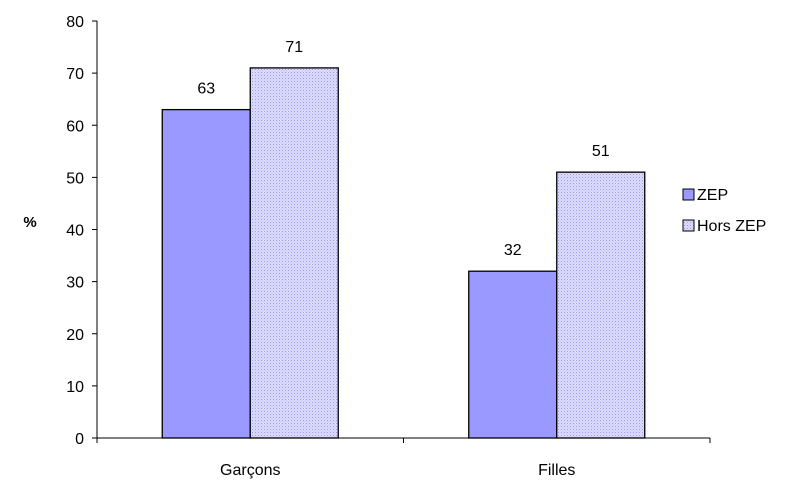 This screenshot has width=807, height=481. What do you see at coordinates (75, 74) in the screenshot?
I see `y-tick-label: 70` at bounding box center [75, 74].